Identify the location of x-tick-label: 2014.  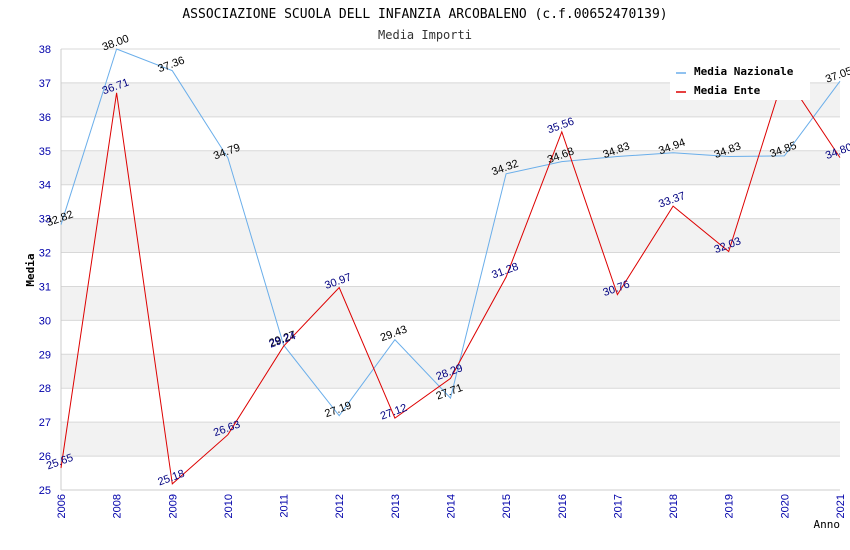
(452, 506).